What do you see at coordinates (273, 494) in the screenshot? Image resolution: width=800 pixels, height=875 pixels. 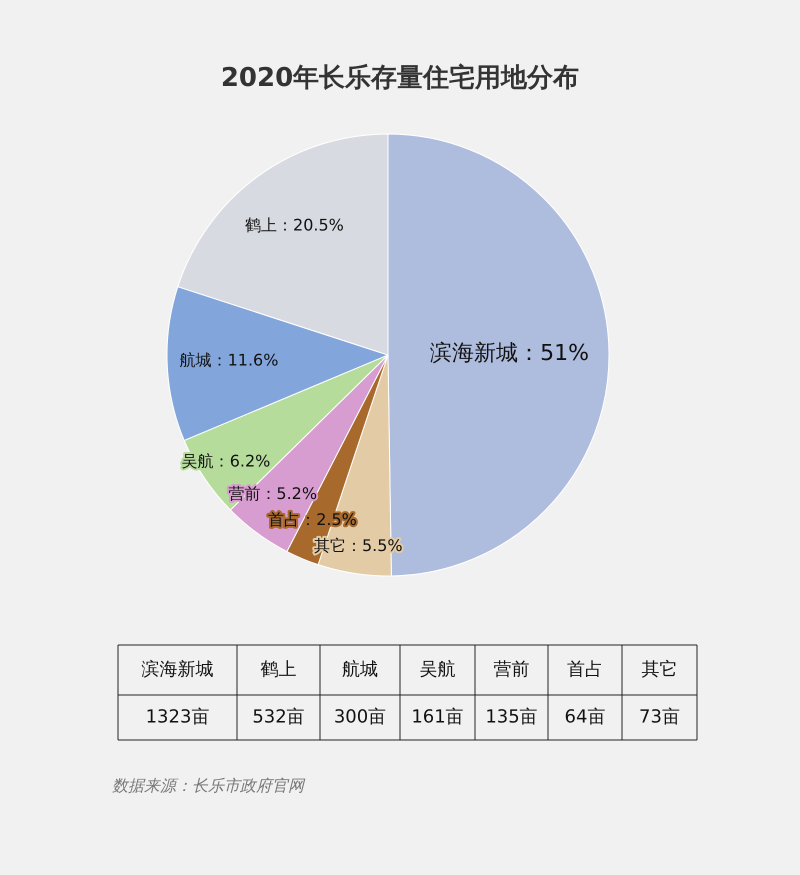 I see `data-label: 营前：5.2%` at bounding box center [273, 494].